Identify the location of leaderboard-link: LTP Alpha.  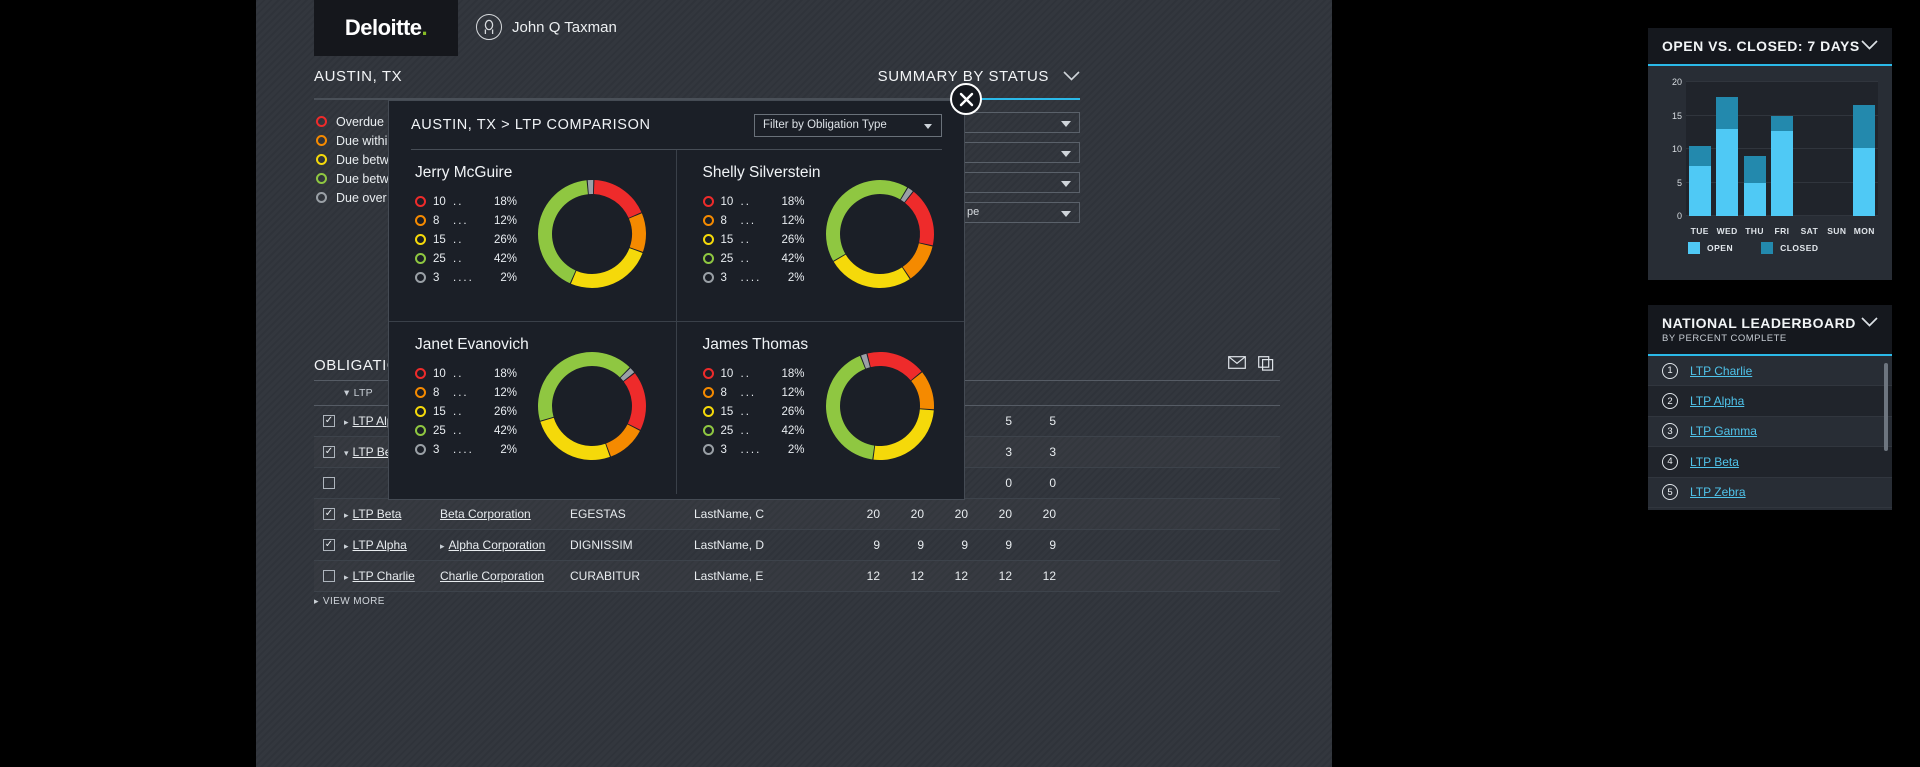
(1717, 401).